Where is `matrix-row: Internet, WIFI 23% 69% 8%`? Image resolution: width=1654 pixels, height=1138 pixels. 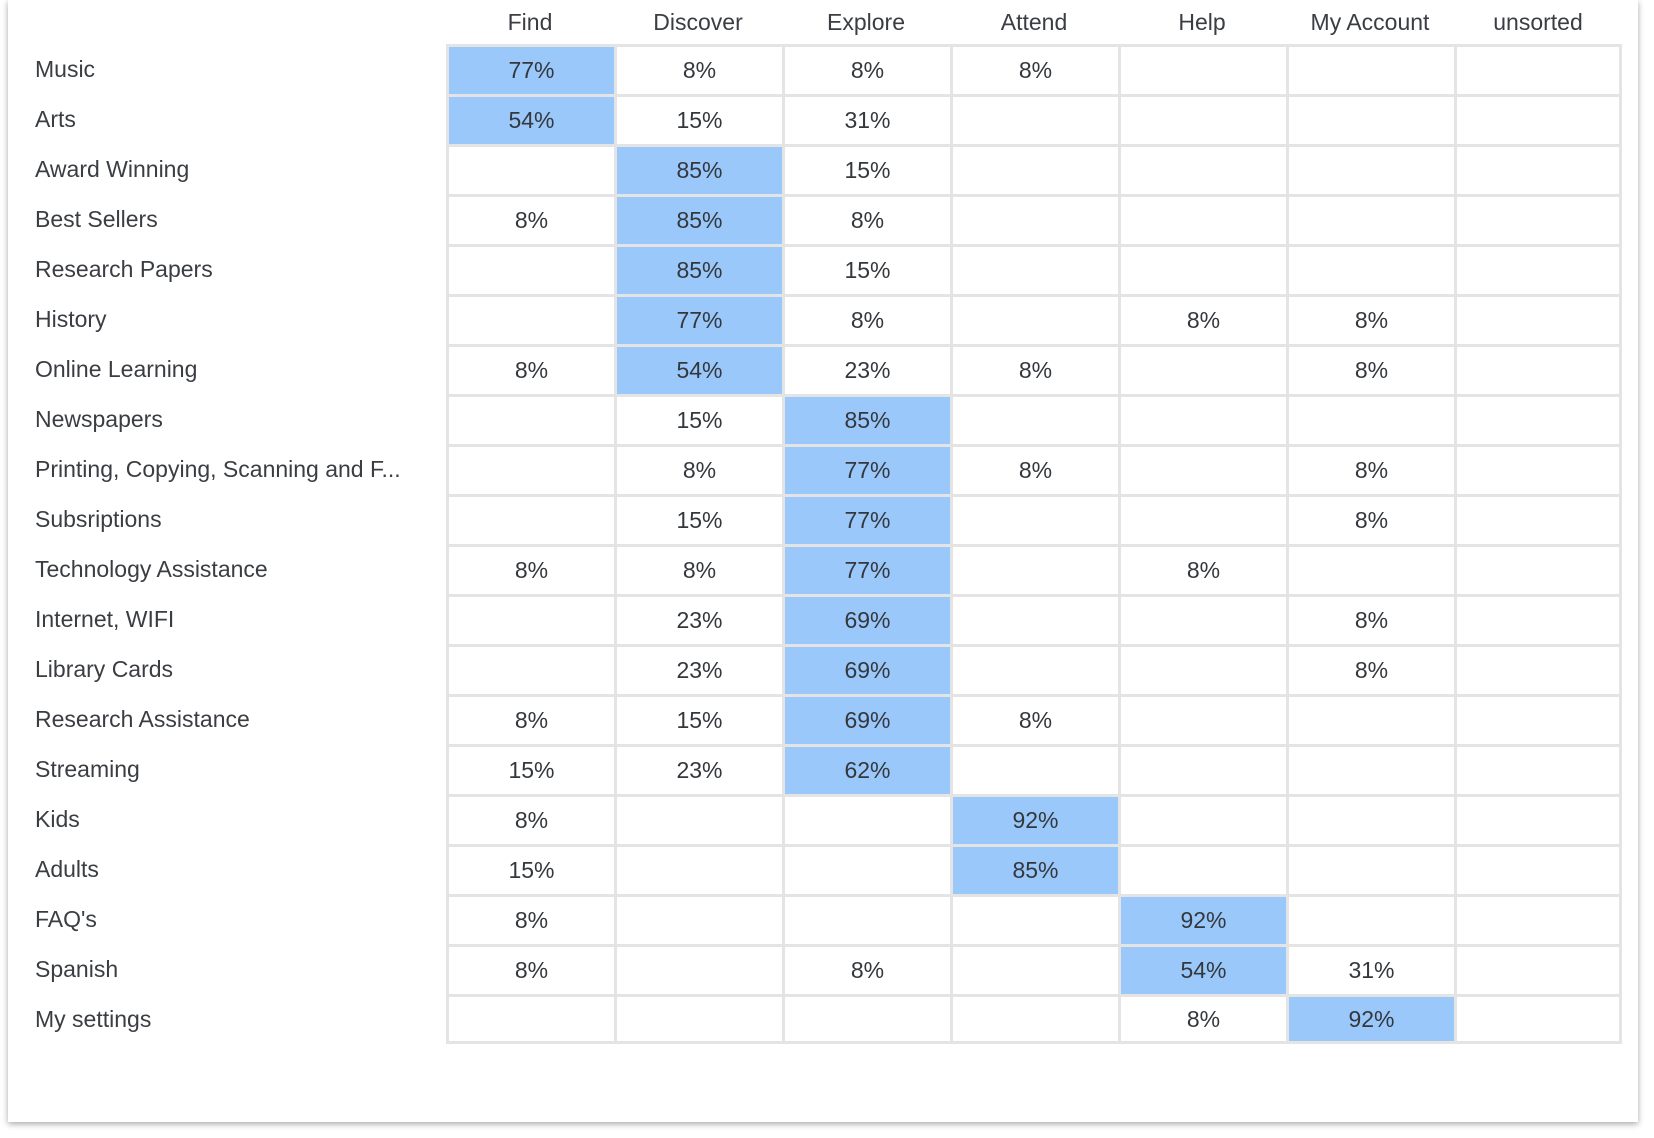 matrix-row: Internet, WIFI 23% 69% 8% is located at coordinates (815, 619).